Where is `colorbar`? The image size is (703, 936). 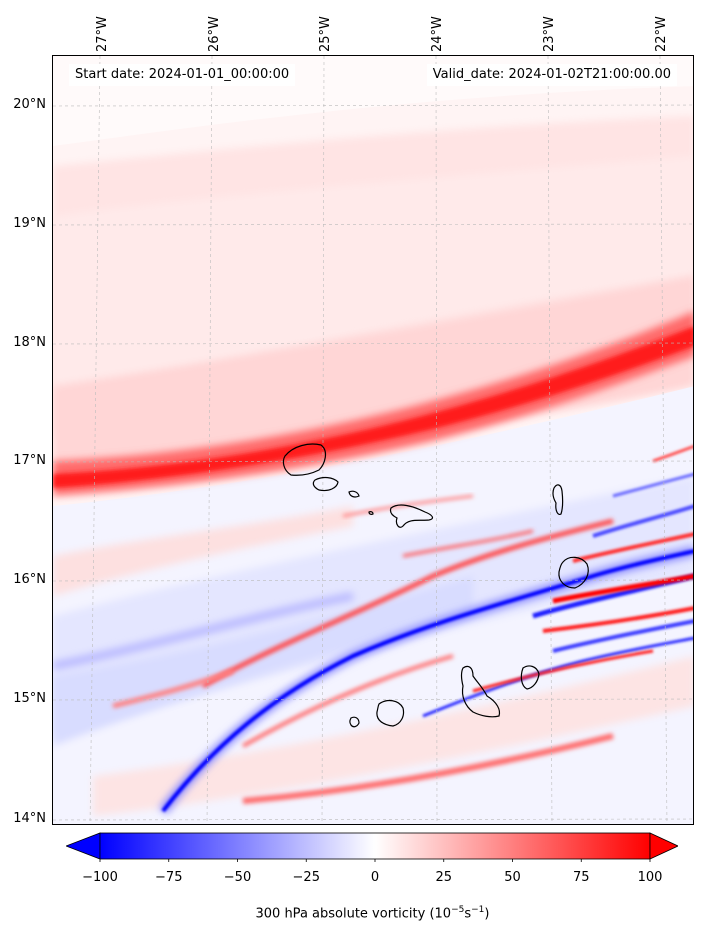 colorbar is located at coordinates (372, 847).